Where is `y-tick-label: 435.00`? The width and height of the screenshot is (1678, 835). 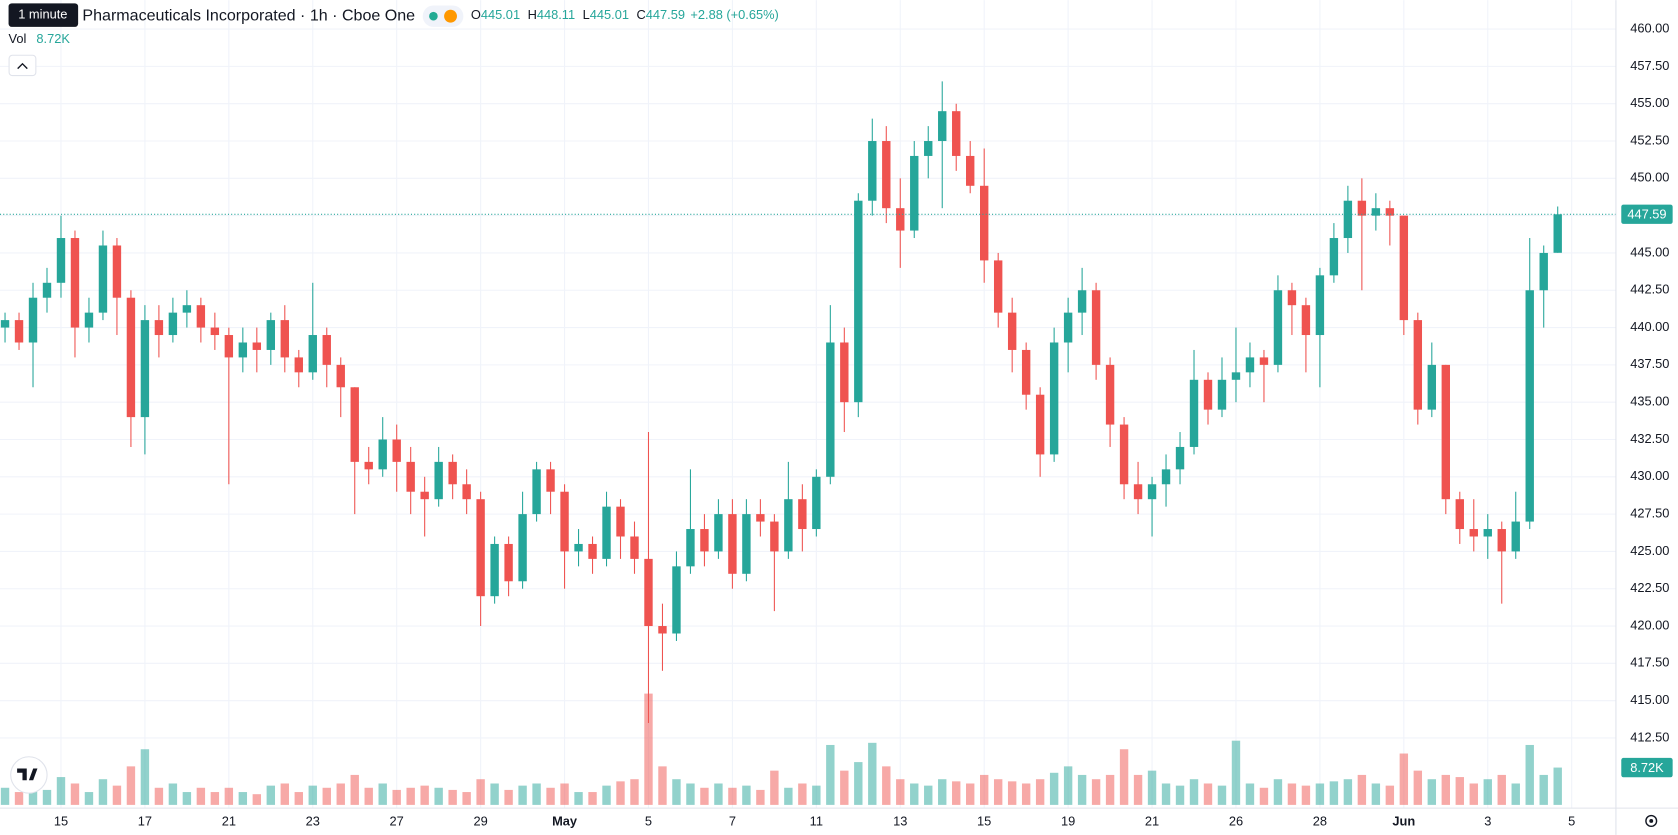 y-tick-label: 435.00 is located at coordinates (1649, 401).